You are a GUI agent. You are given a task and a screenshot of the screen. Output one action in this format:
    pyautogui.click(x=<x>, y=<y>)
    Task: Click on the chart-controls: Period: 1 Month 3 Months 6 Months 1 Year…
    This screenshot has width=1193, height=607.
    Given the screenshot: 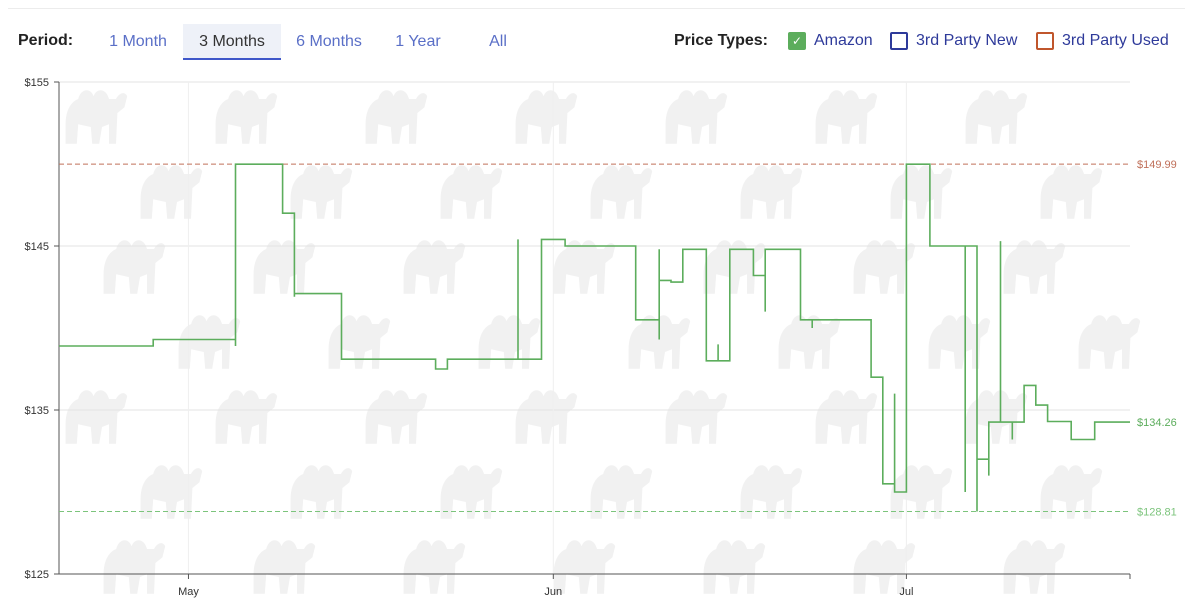 What is the action you would take?
    pyautogui.click(x=596, y=42)
    